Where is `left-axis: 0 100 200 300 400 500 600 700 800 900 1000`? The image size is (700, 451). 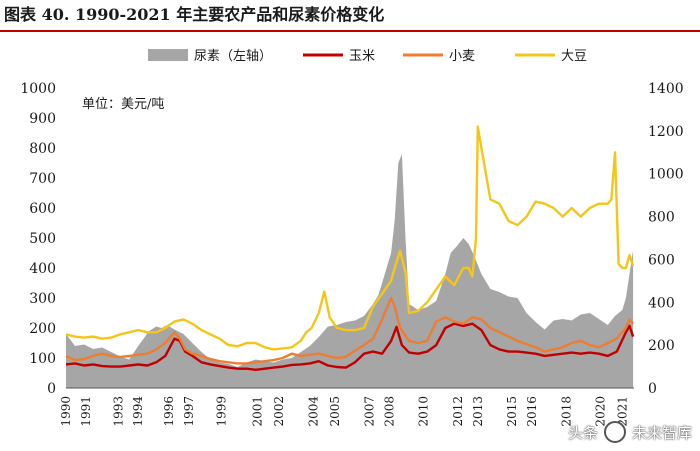 left-axis: 0 100 200 300 400 500 600 700 800 900 1000 is located at coordinates (38, 239).